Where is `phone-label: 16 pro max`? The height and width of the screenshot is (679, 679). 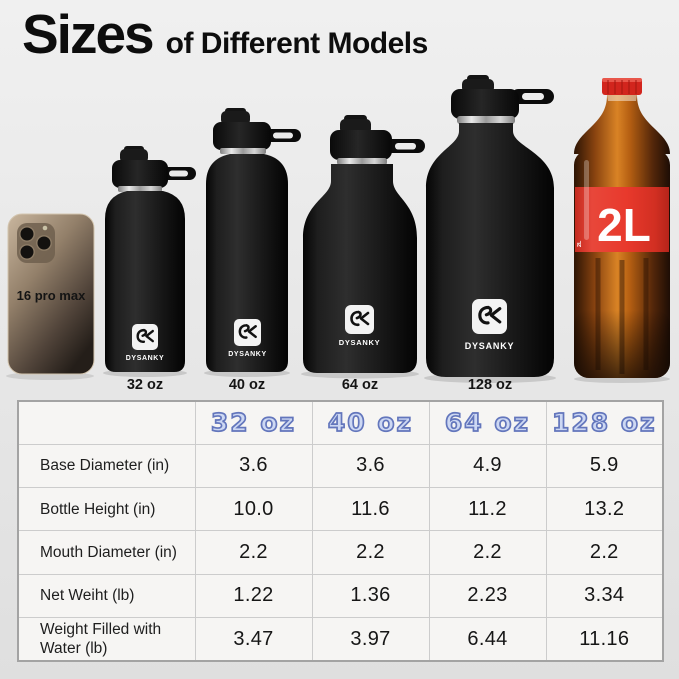
phone-label: 16 pro max is located at coordinates (51, 295).